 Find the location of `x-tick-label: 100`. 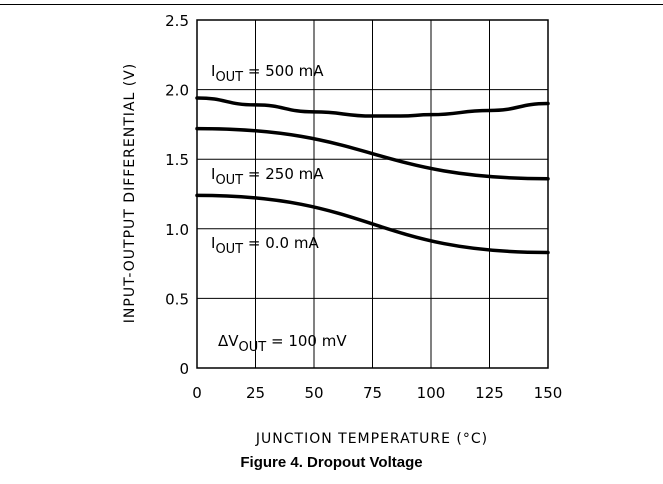

x-tick-label: 100 is located at coordinates (431, 393).